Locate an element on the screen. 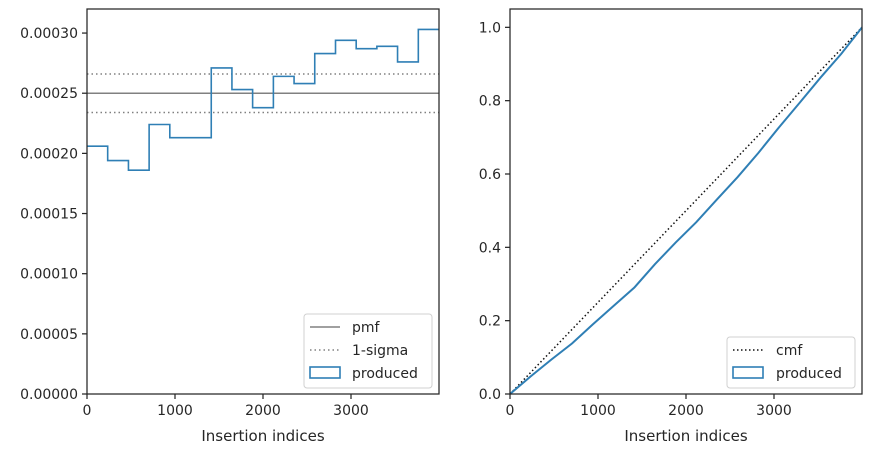 This screenshot has width=871, height=453. y-tick-label: 0.00030 is located at coordinates (49, 34).